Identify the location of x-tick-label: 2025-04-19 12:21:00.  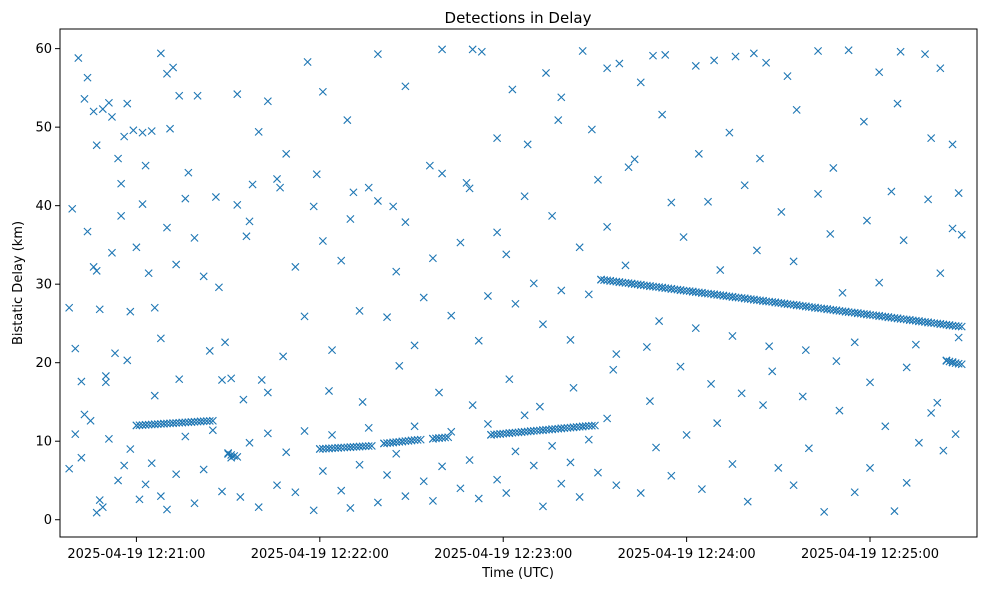
(136, 554).